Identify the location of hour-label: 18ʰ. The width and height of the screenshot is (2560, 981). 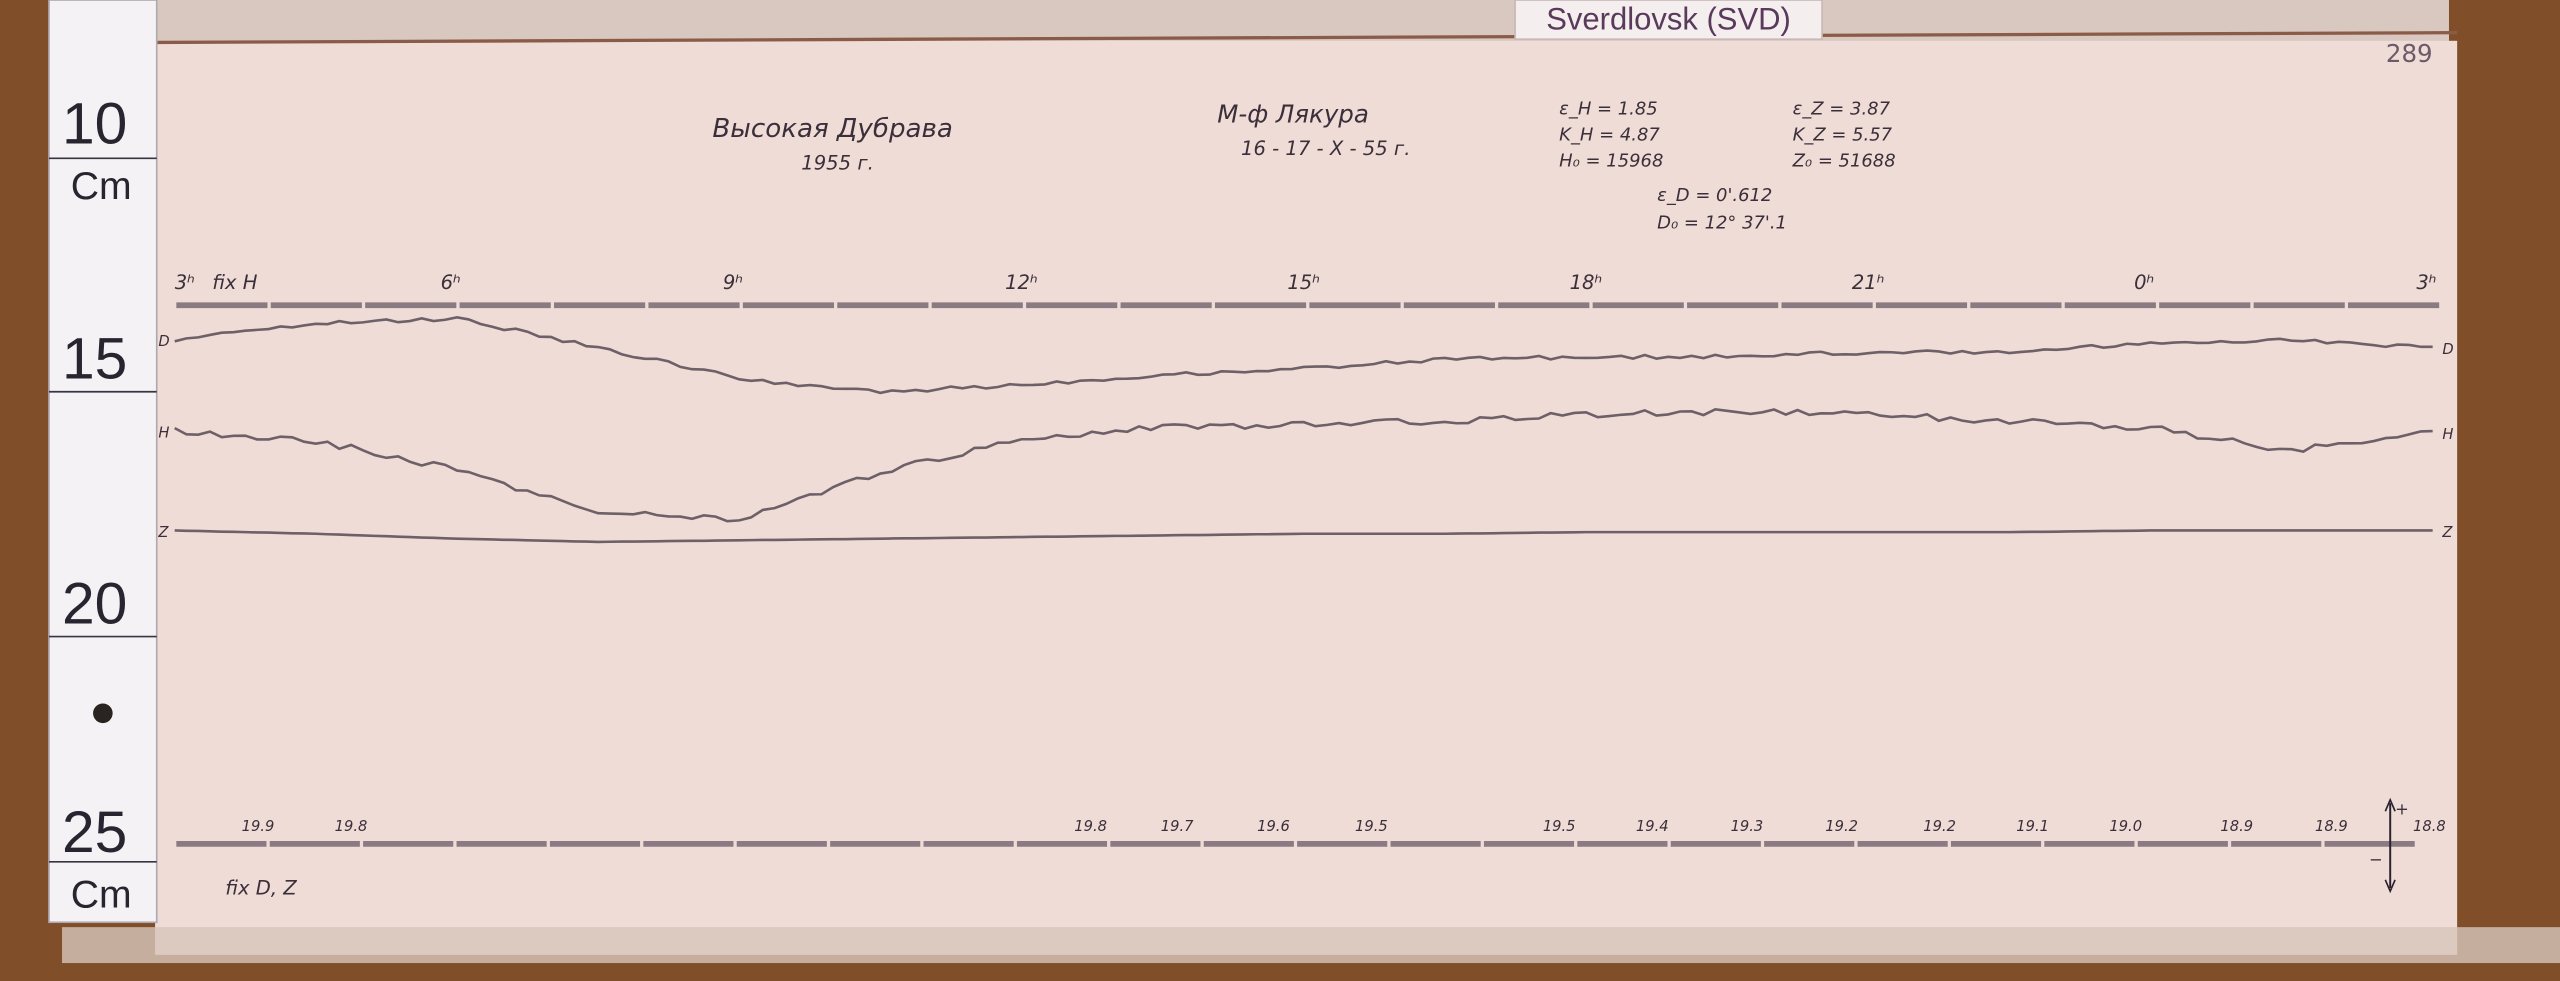
(1586, 282).